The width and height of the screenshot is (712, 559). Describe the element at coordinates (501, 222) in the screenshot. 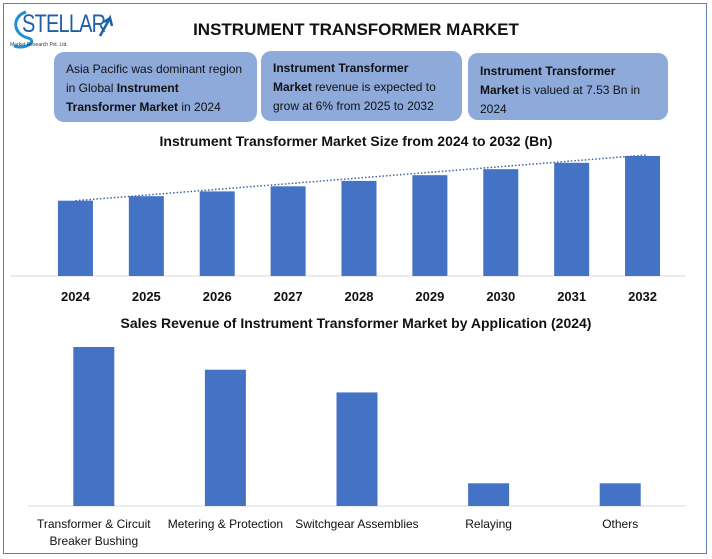

I see `chart1-bar-2030` at that location.